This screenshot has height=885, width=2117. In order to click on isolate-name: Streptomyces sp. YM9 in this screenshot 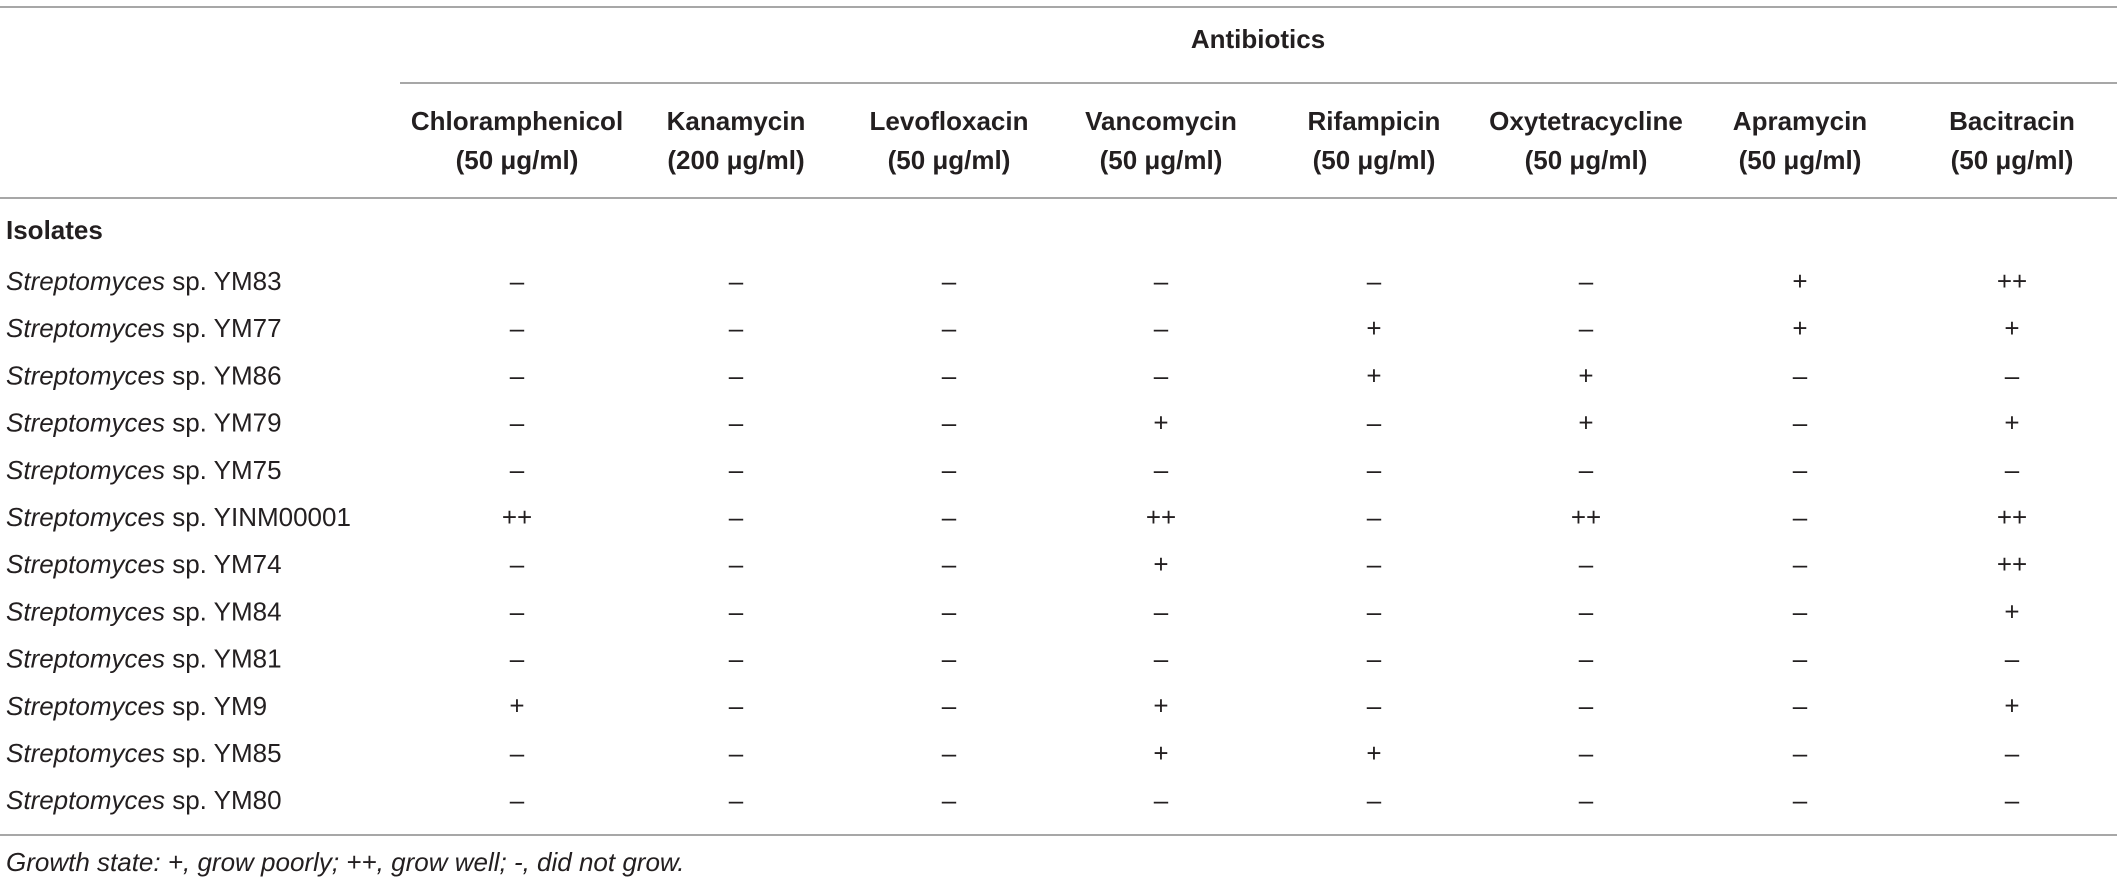, I will do `click(136, 706)`.